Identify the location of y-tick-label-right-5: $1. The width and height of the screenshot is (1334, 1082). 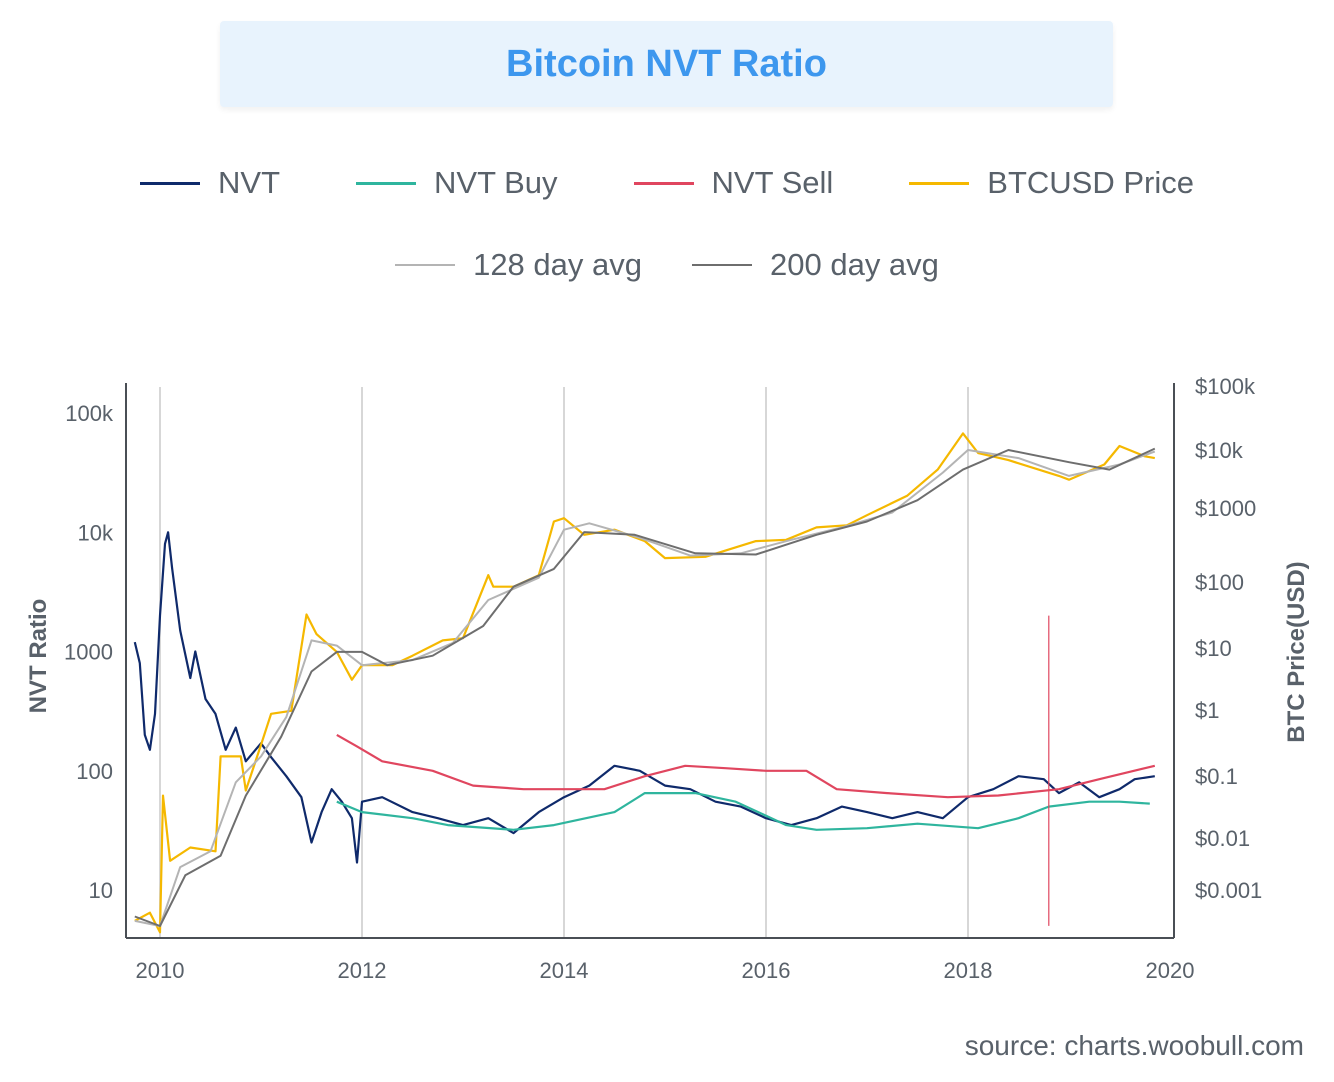
(1207, 710).